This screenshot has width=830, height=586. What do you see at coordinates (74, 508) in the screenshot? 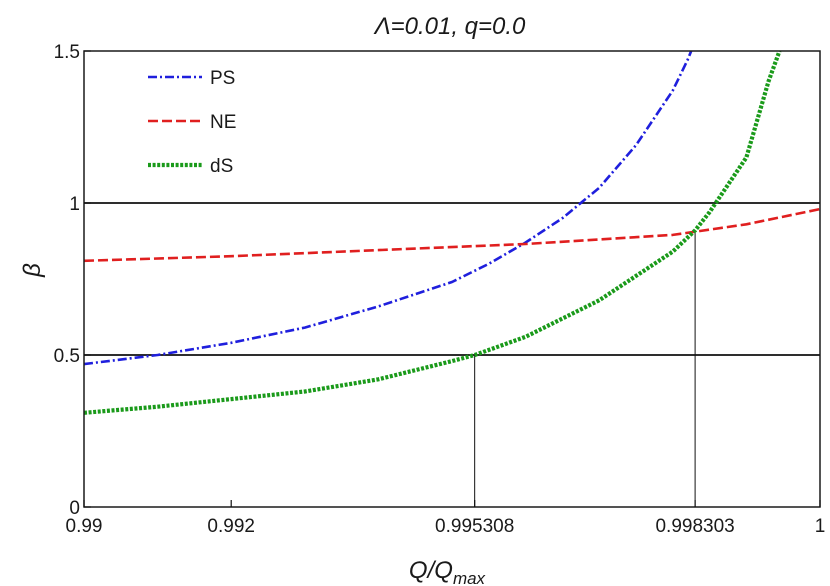
I see `y-tick-label-0: 0` at bounding box center [74, 508].